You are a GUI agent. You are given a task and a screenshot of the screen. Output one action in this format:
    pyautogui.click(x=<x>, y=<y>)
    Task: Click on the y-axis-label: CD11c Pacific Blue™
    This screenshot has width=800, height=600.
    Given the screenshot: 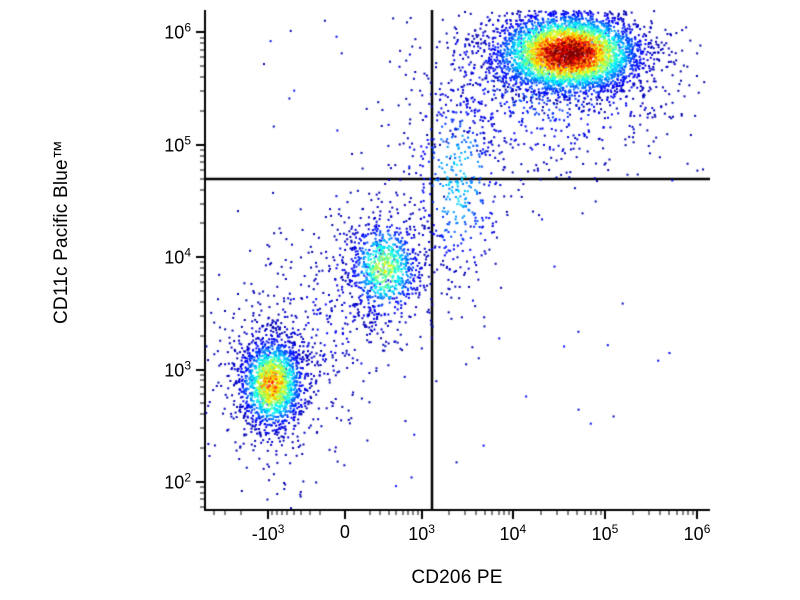 What is the action you would take?
    pyautogui.click(x=61, y=232)
    